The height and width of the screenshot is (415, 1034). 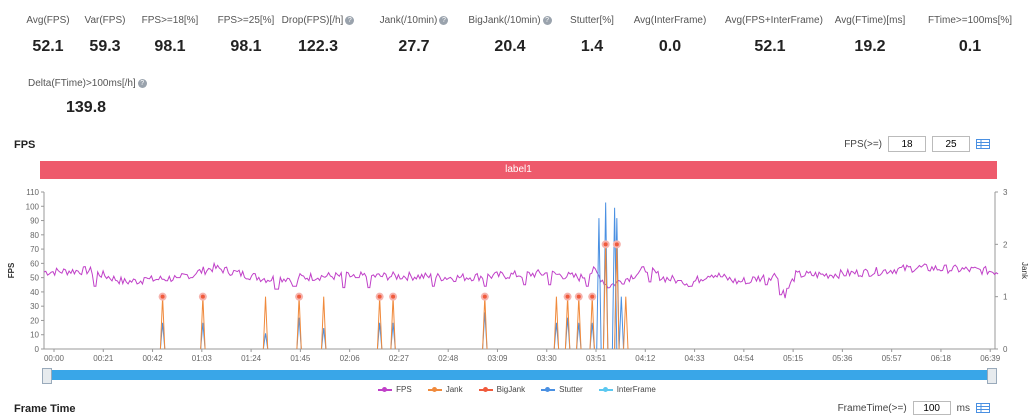 I want to click on label-bar: label1, so click(x=518, y=170).